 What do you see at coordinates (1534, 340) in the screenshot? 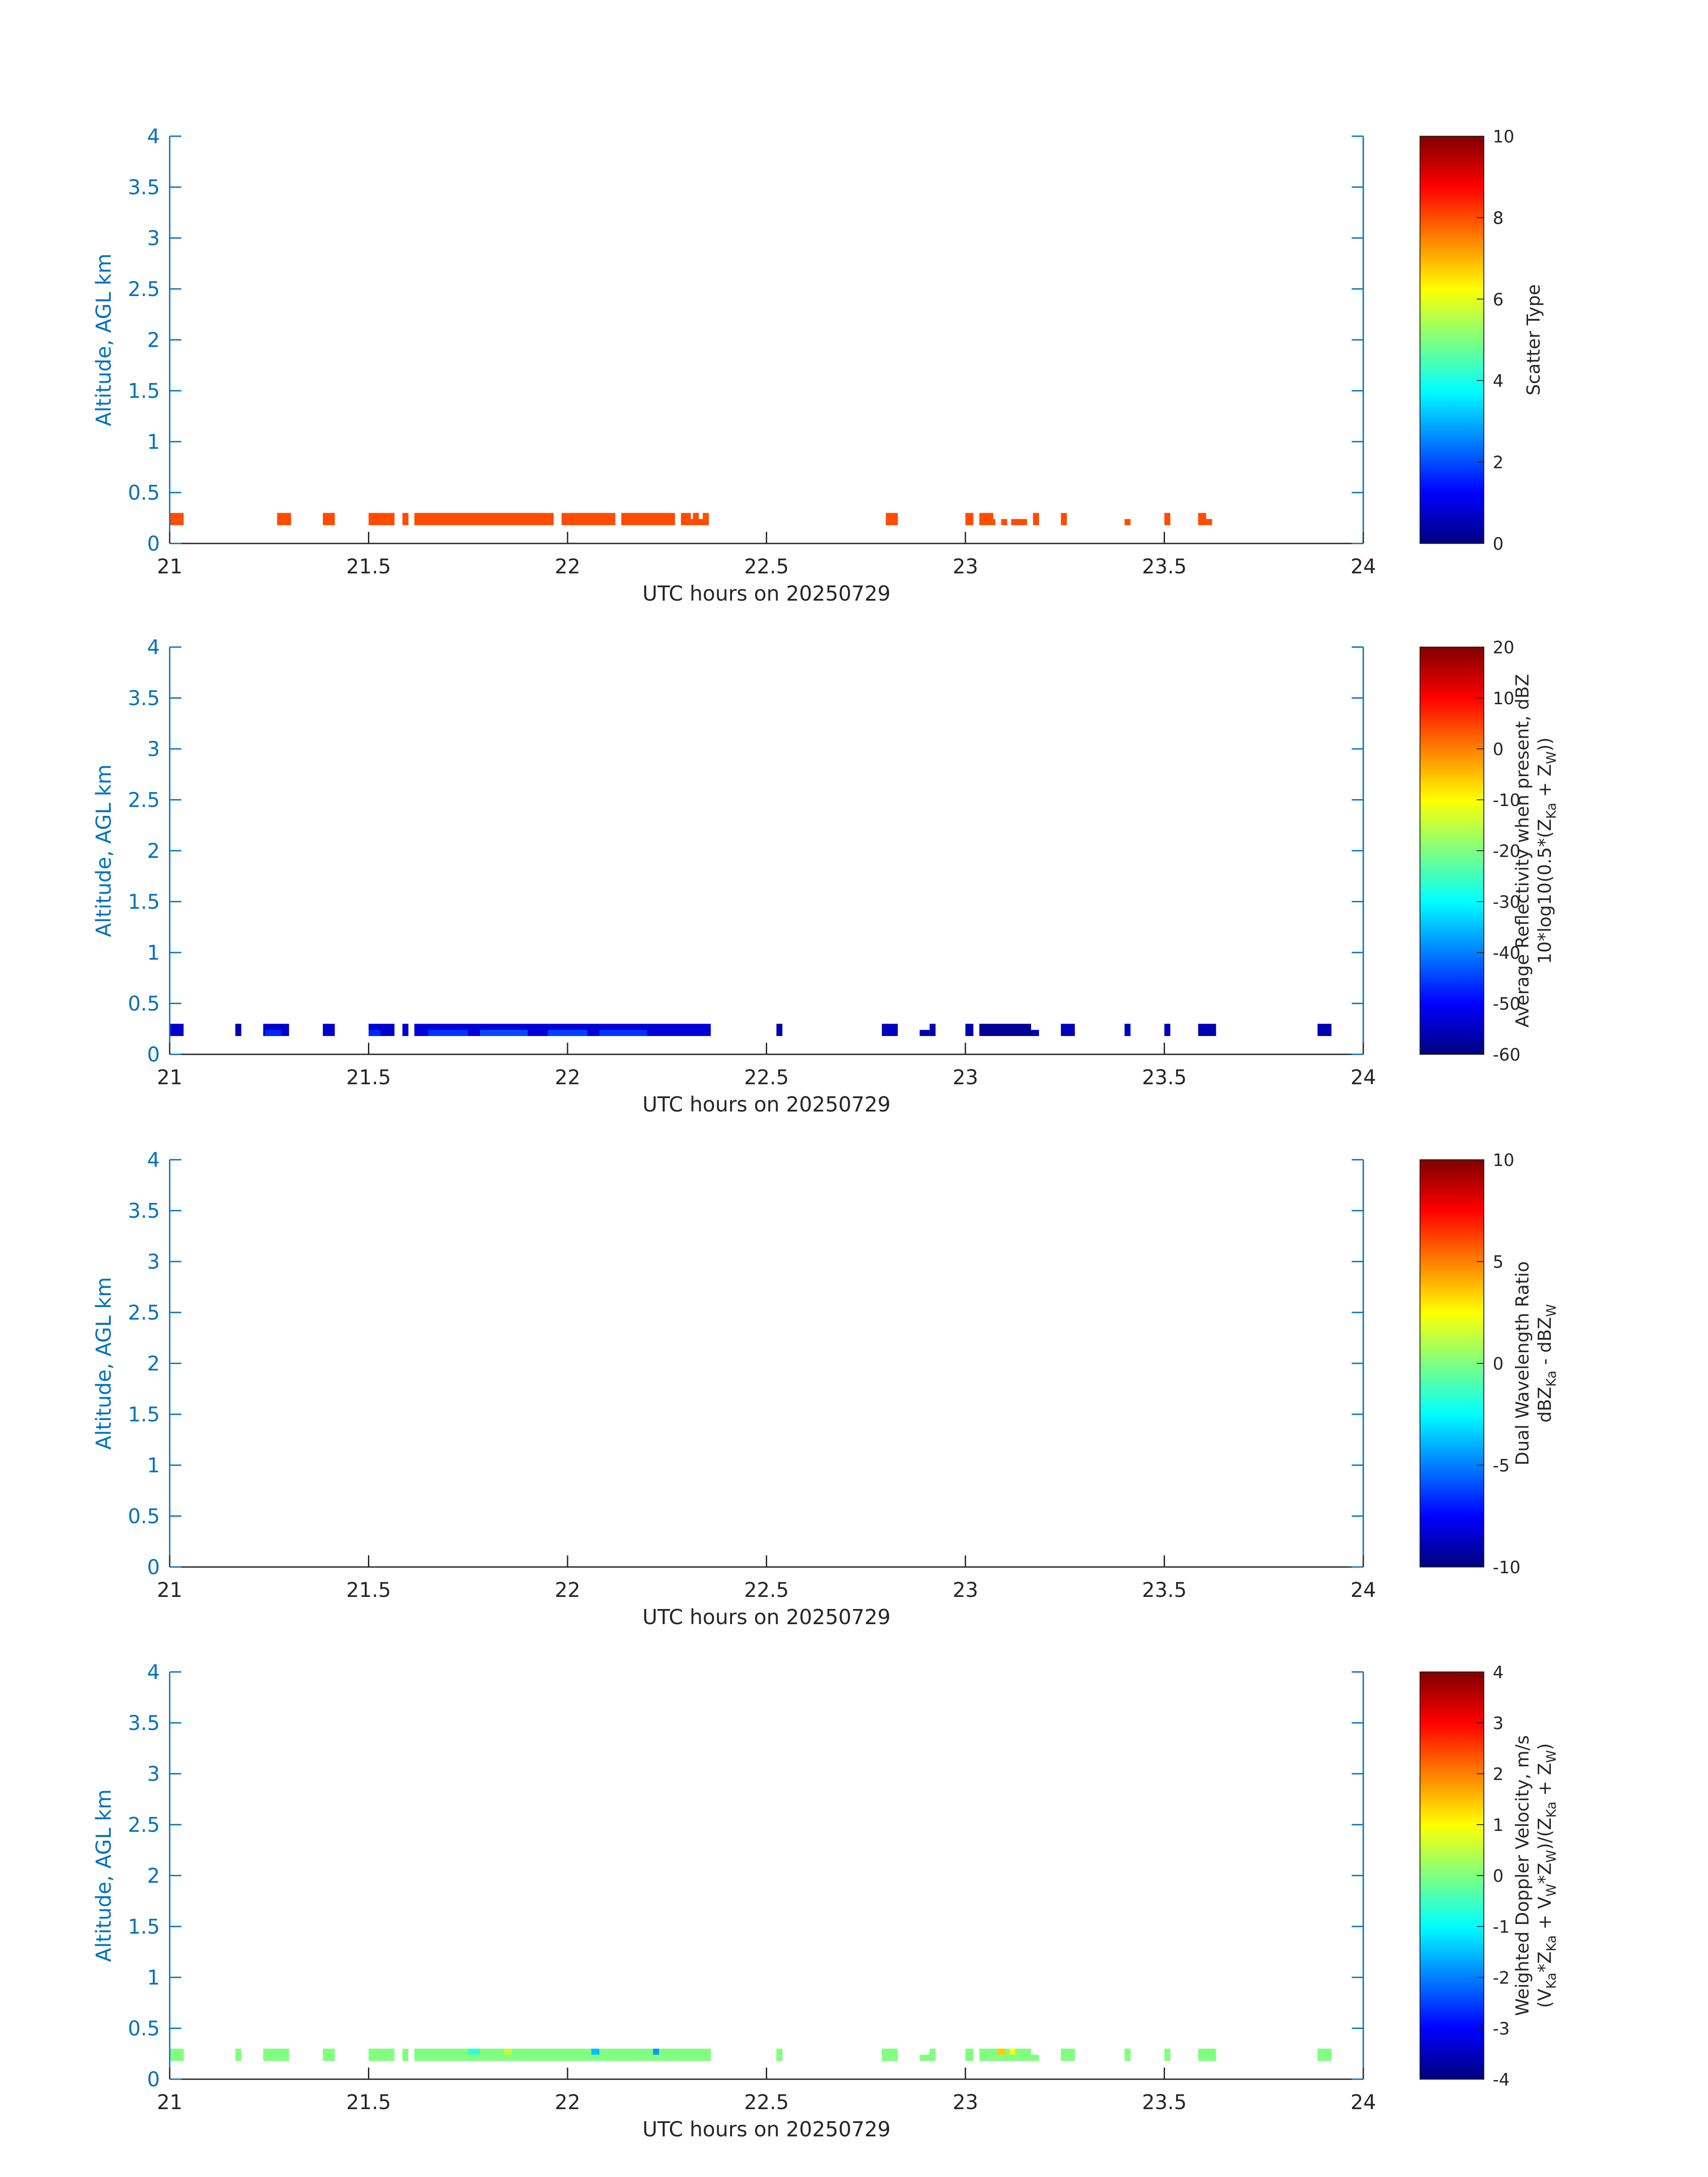
I see `colorbar-label: Scatter Type` at bounding box center [1534, 340].